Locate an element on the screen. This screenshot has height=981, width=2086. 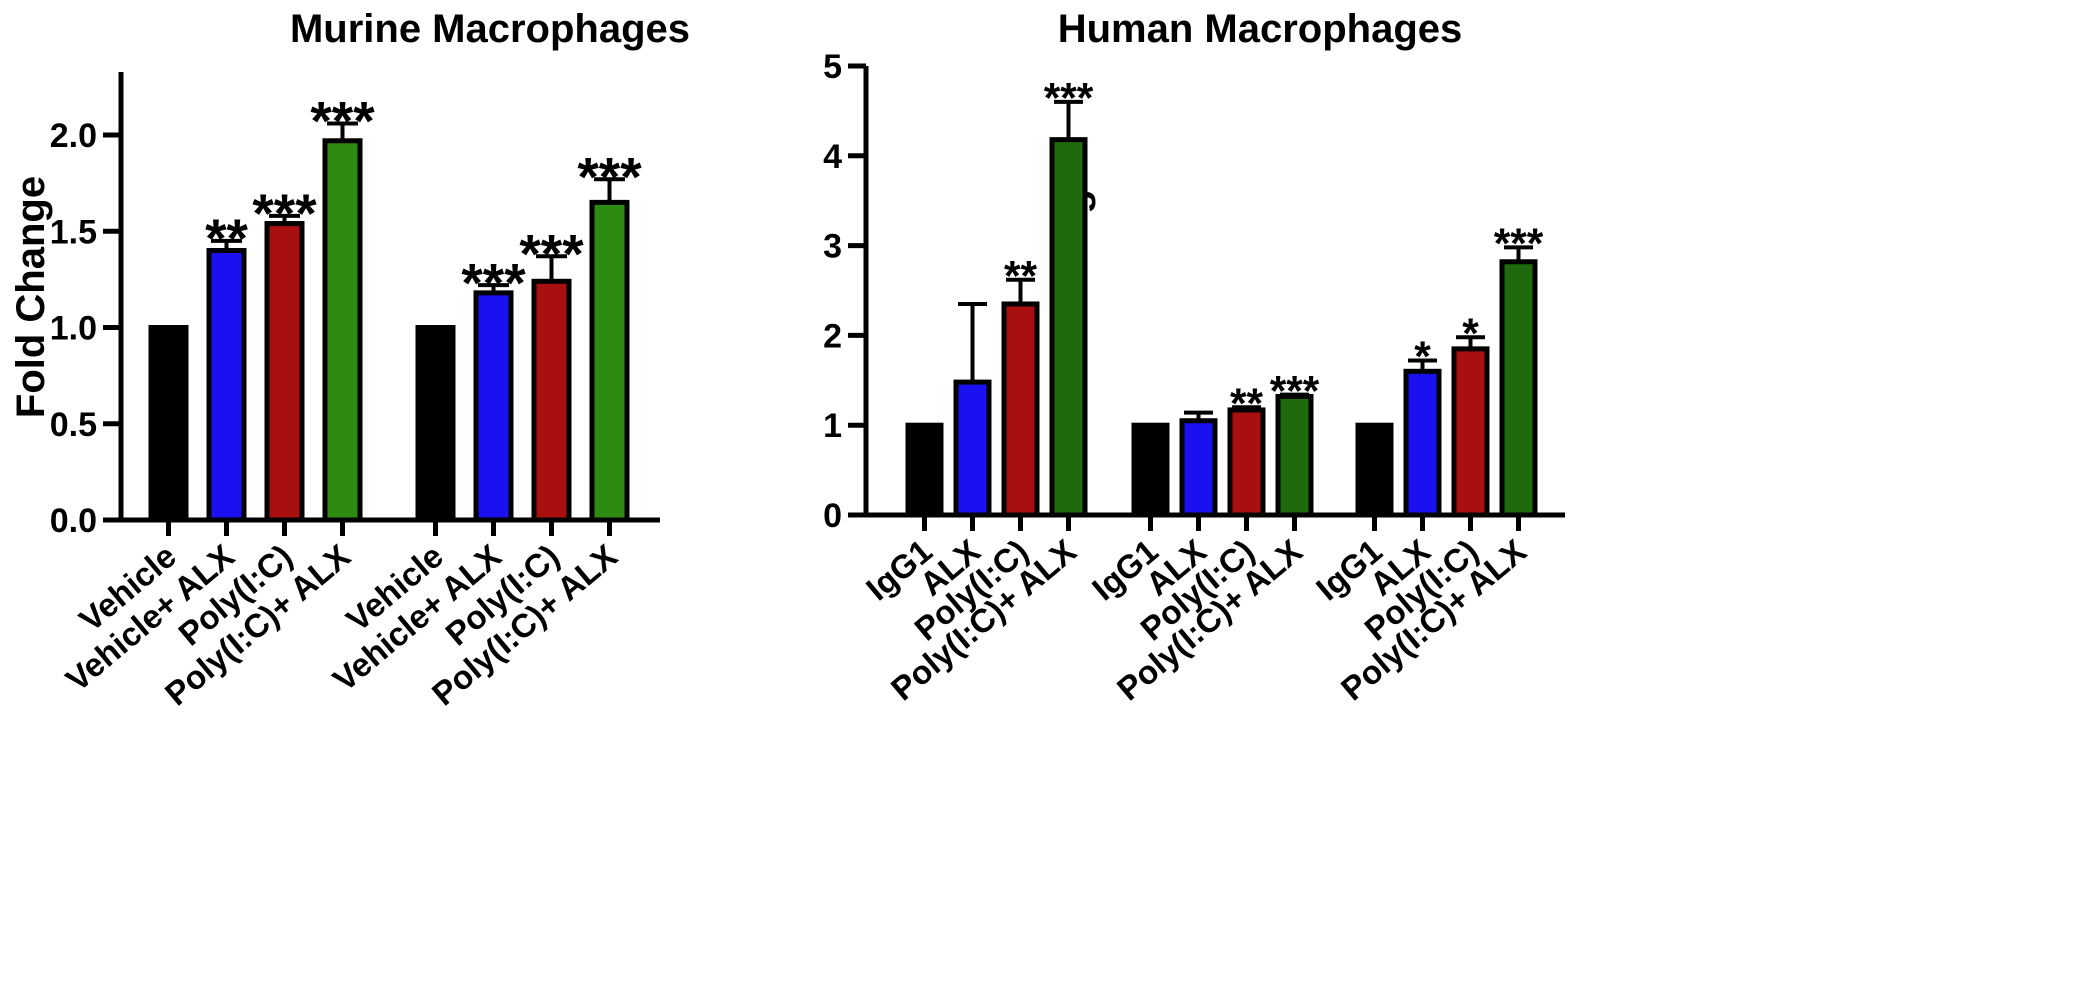
y-tick-label: 0.0 is located at coordinates (73, 521).